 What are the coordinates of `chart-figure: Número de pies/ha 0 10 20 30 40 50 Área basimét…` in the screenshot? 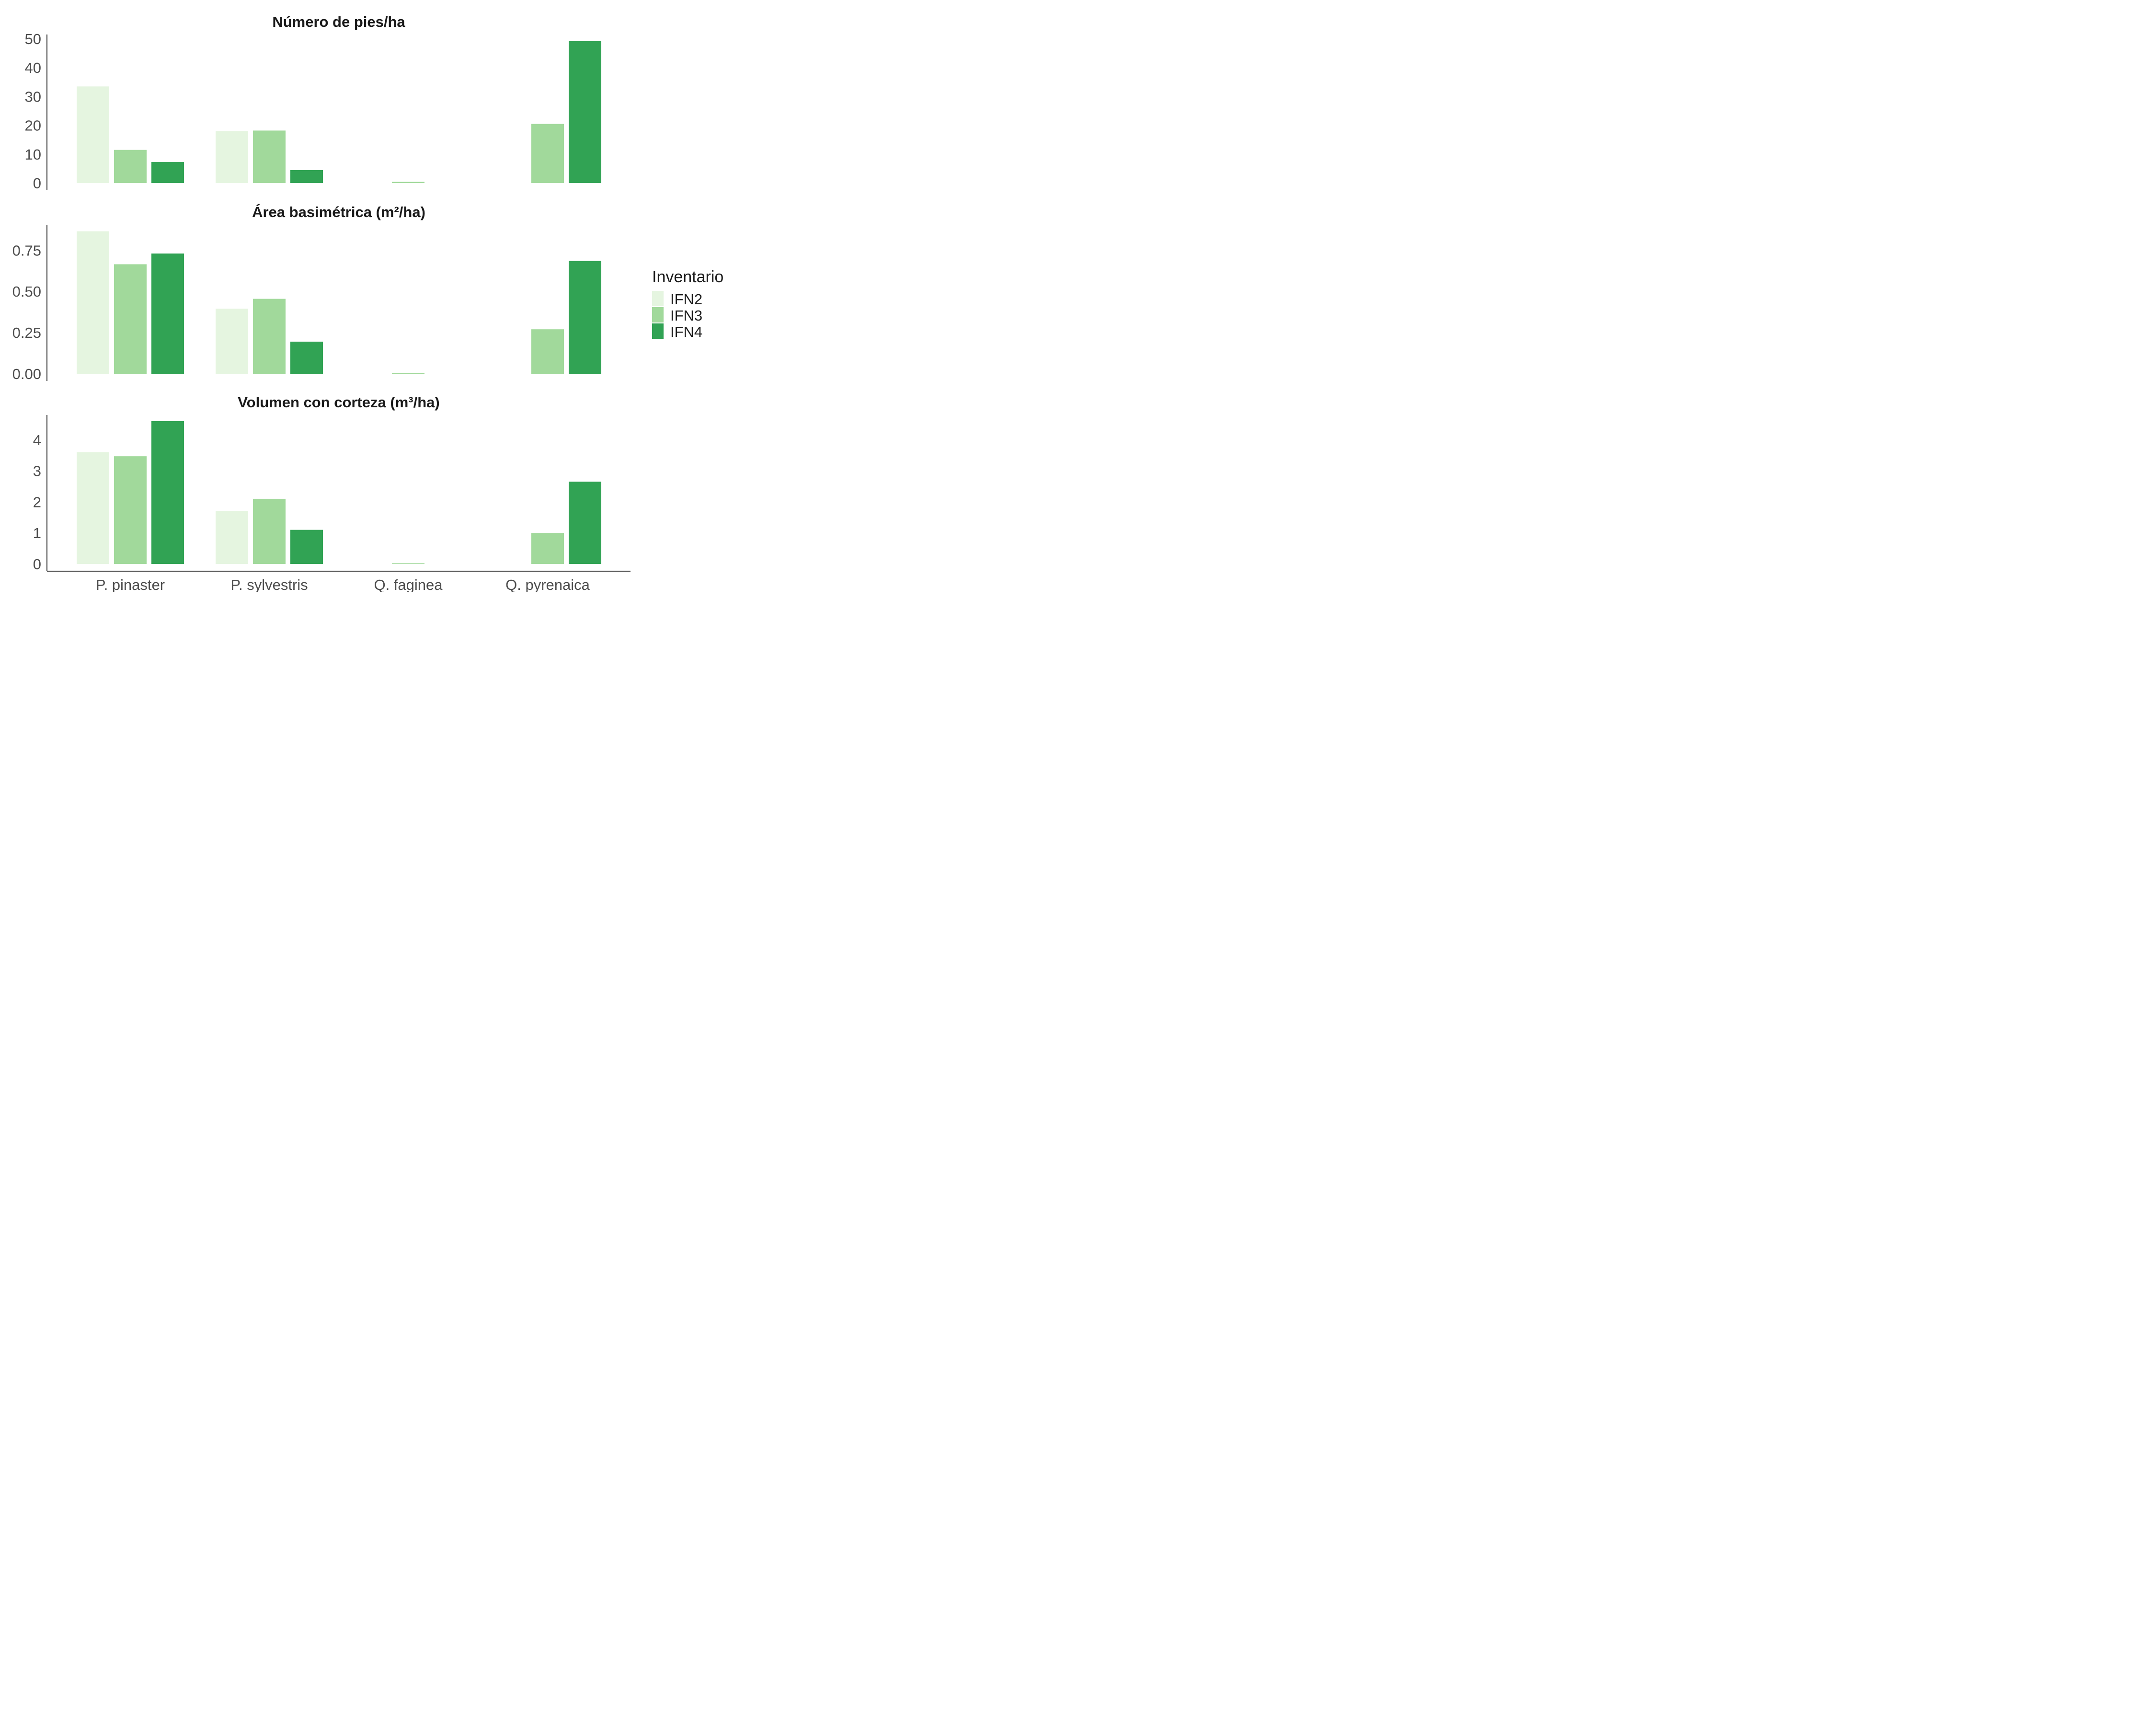 It's located at (370, 296).